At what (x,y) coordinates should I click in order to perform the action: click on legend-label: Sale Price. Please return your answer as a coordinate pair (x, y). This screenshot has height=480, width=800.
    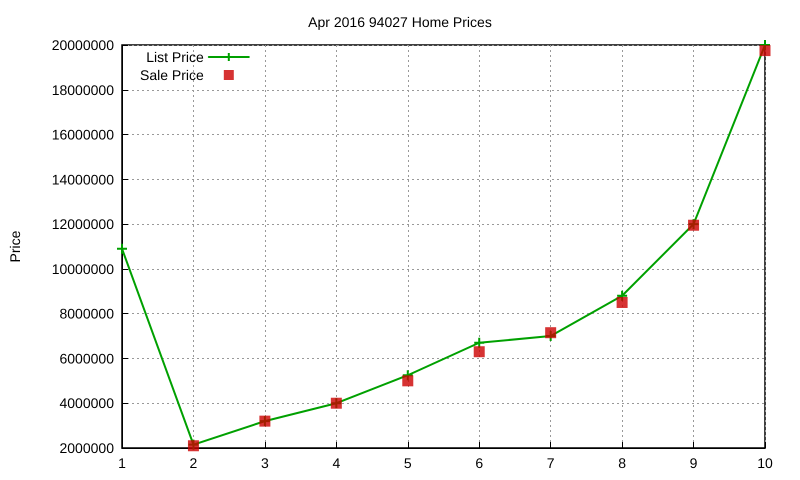
    Looking at the image, I should click on (172, 75).